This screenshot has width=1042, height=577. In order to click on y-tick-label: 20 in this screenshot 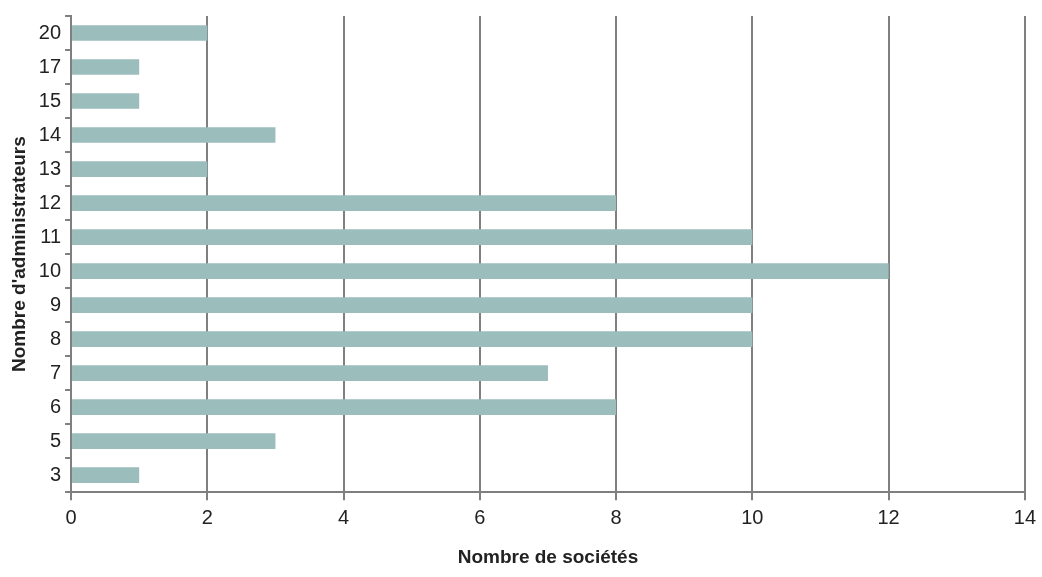, I will do `click(50, 31)`.